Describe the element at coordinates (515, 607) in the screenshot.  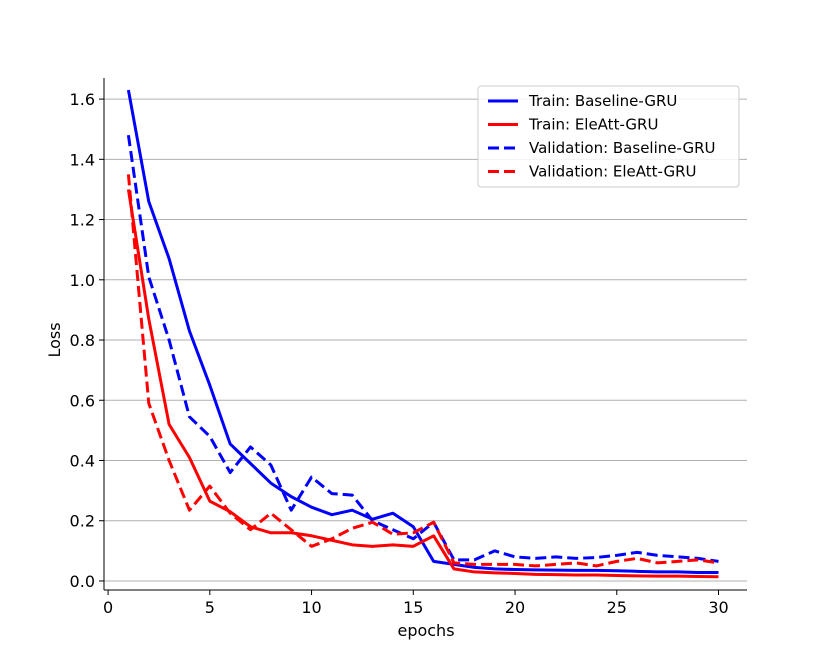
I see `x-tick-label: 20` at that location.